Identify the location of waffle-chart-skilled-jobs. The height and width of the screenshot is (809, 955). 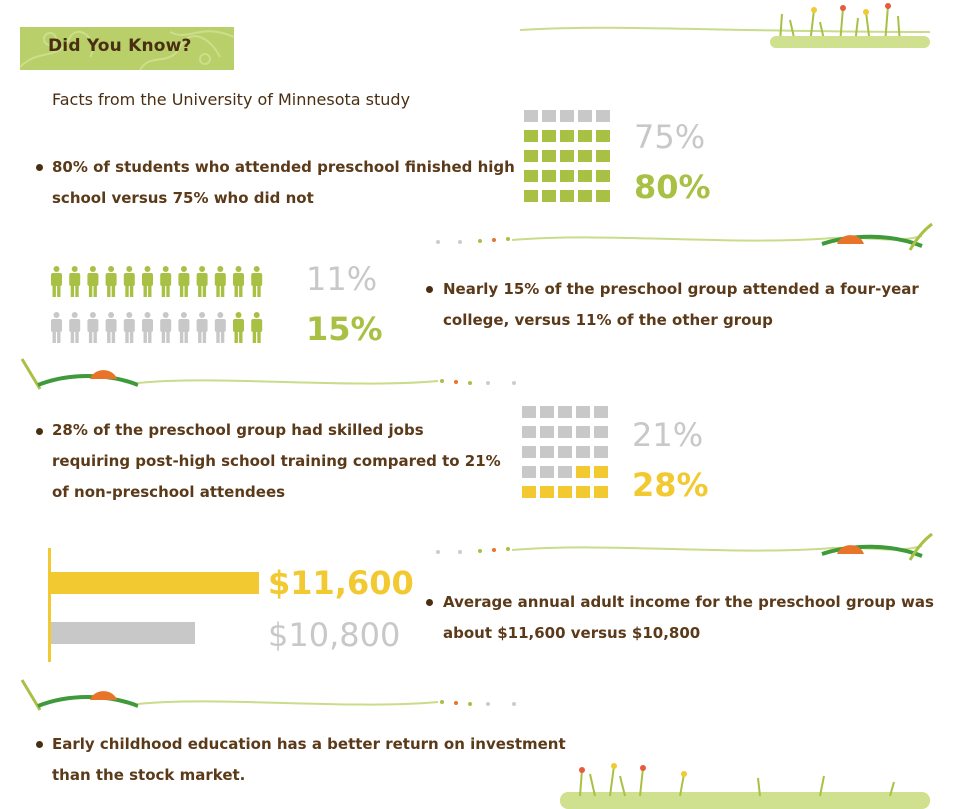
(567, 457).